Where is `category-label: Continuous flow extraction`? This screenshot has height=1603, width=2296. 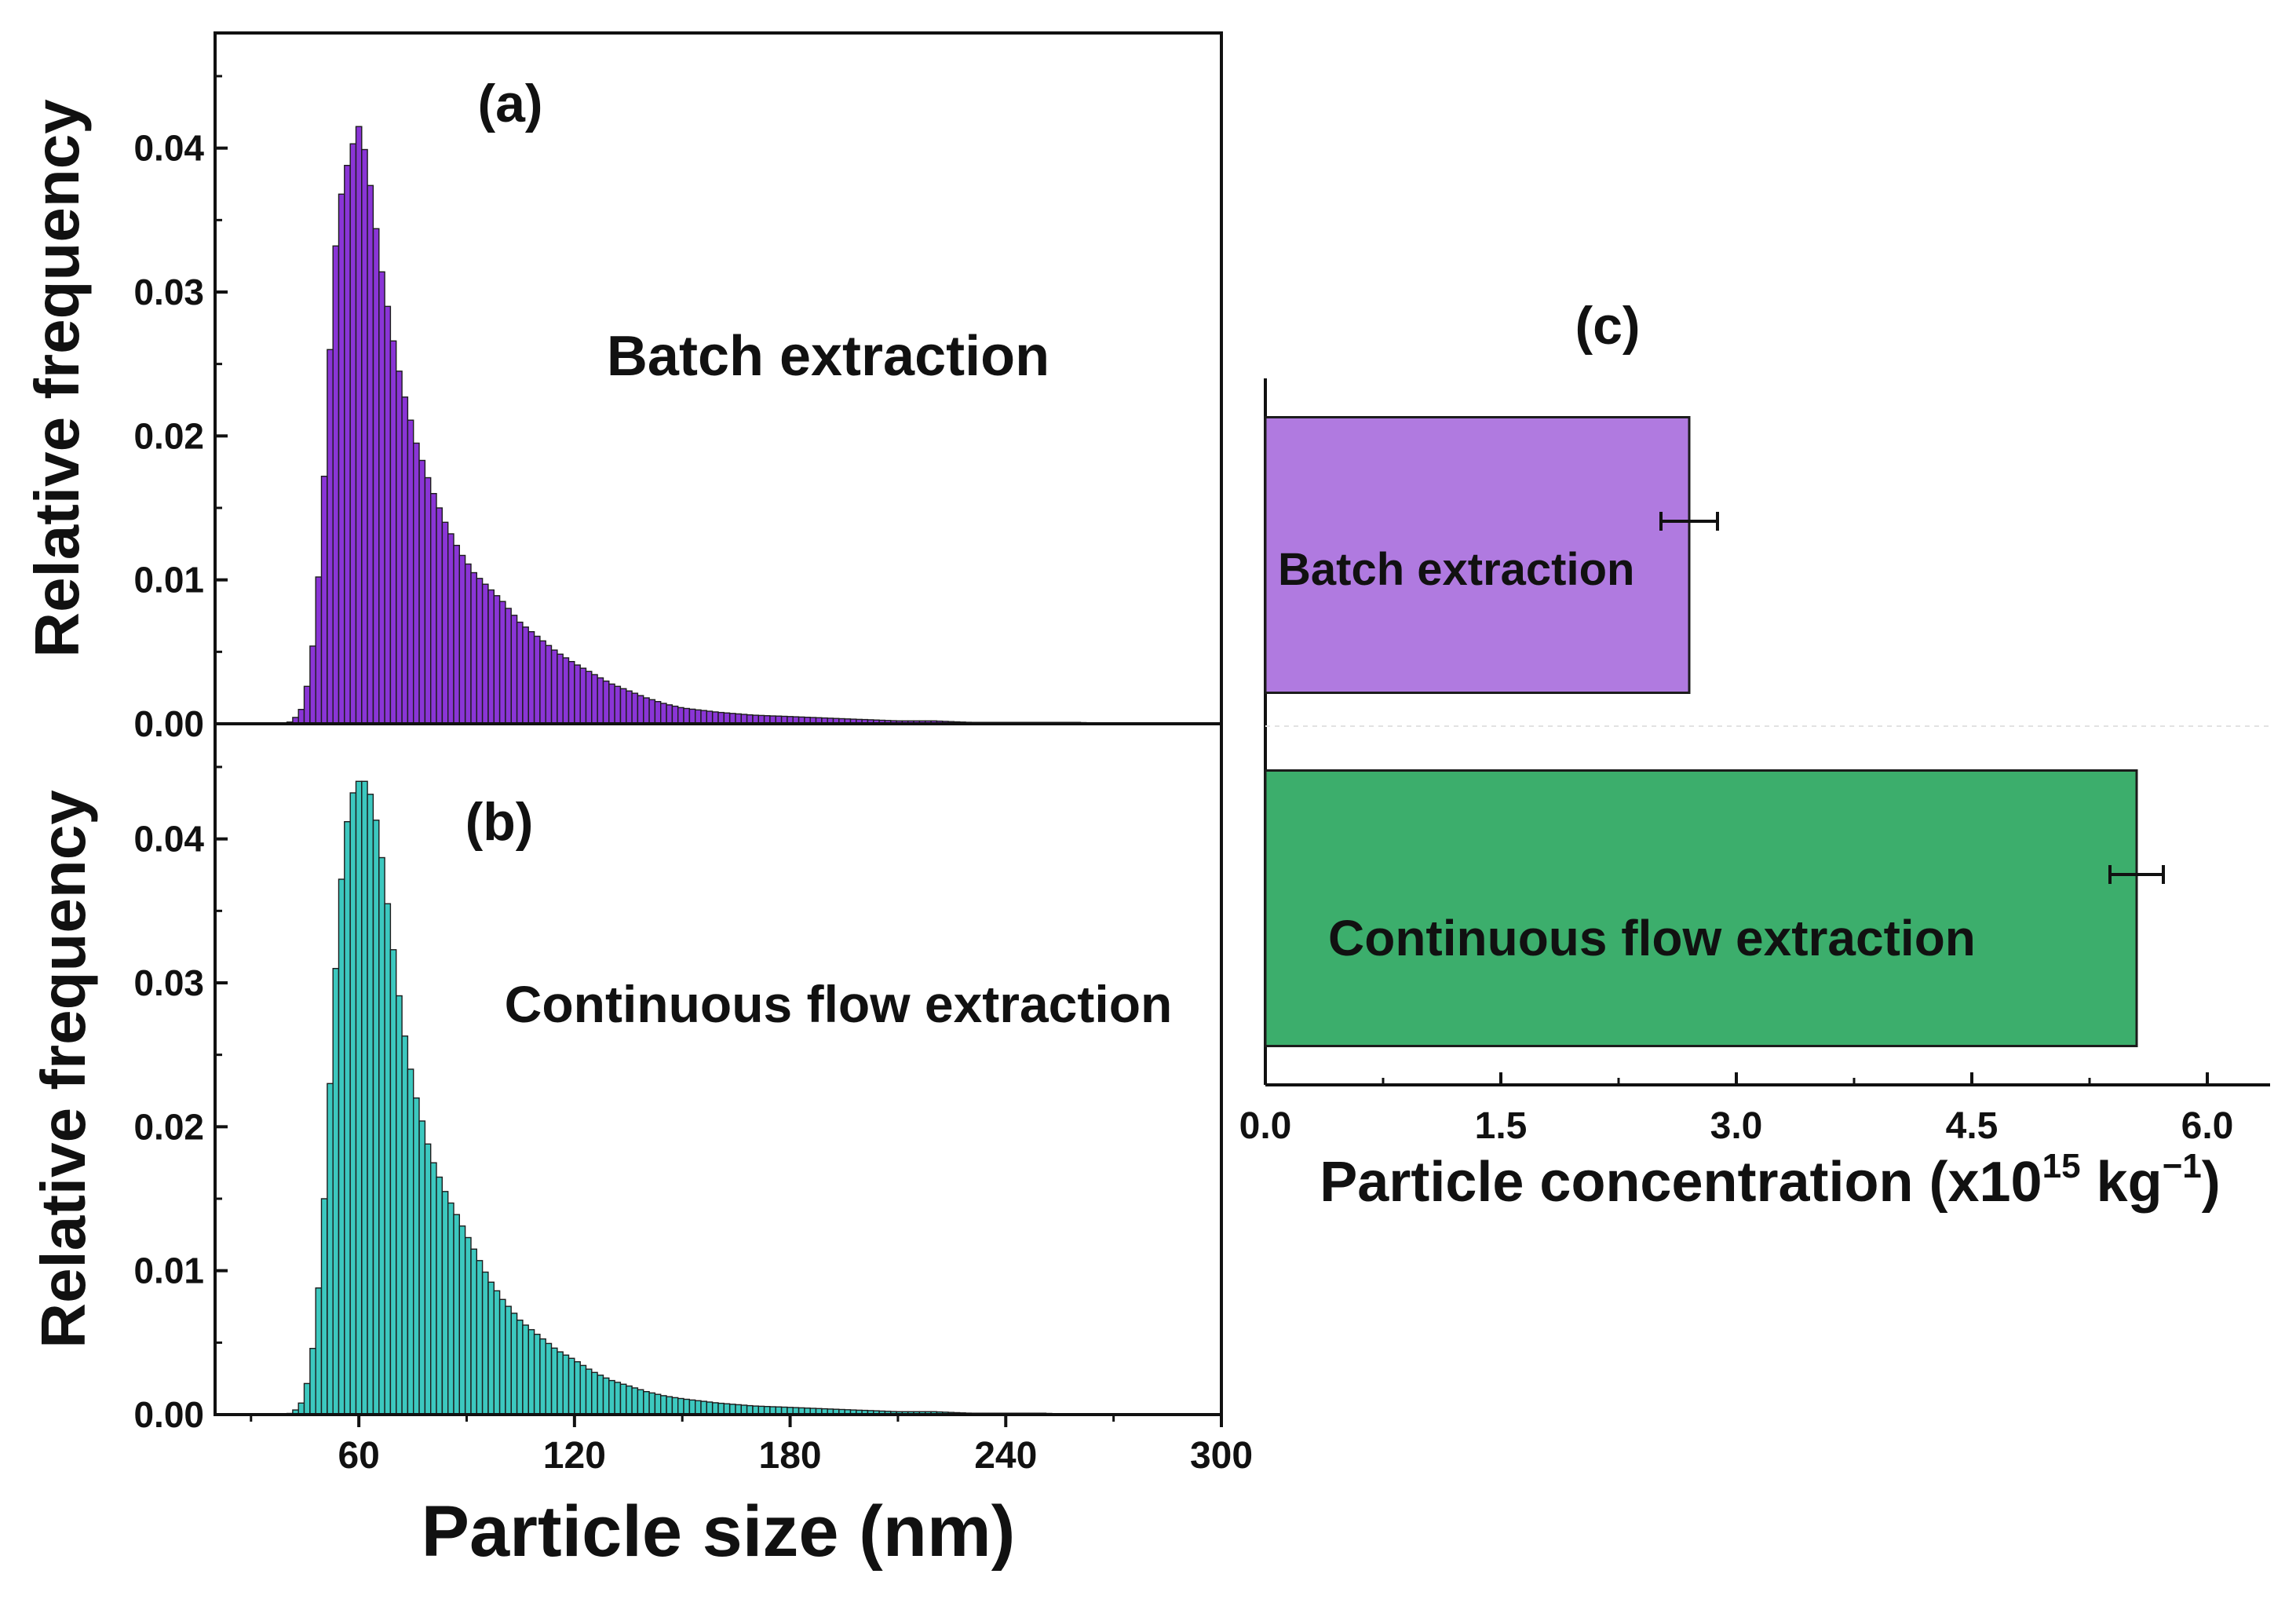
category-label: Continuous flow extraction is located at coordinates (1652, 938).